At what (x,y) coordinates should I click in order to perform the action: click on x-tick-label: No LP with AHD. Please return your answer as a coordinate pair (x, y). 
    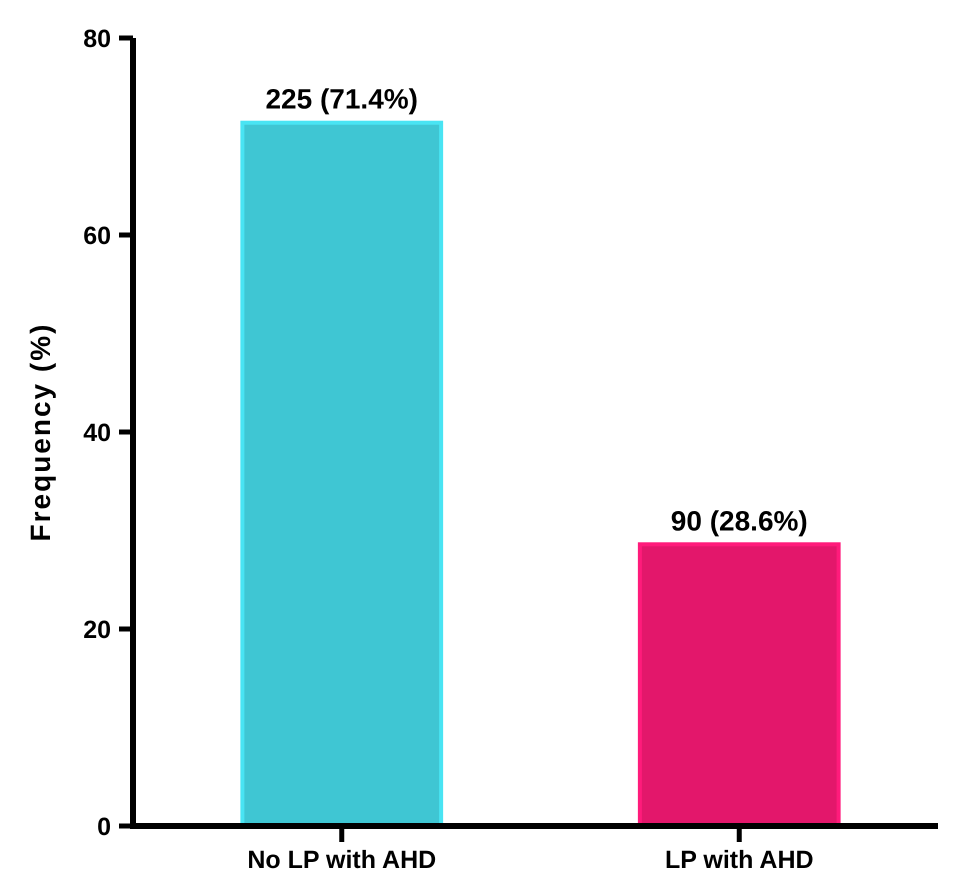
    Looking at the image, I should click on (341, 860).